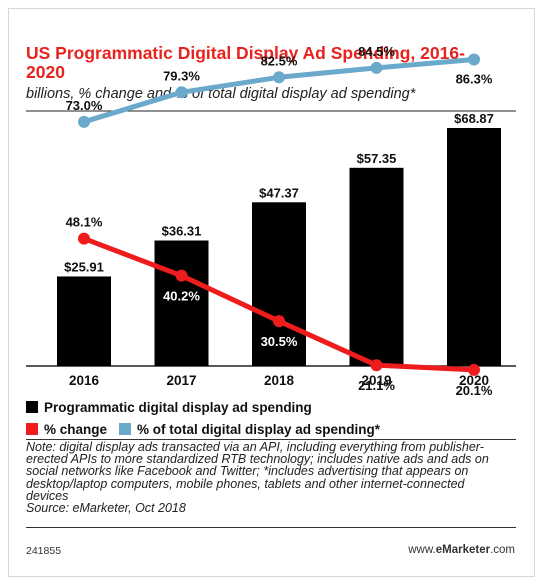  Describe the element at coordinates (259, 429) in the screenshot. I see `legend-label-share: % of total digital display ad spending*` at that location.